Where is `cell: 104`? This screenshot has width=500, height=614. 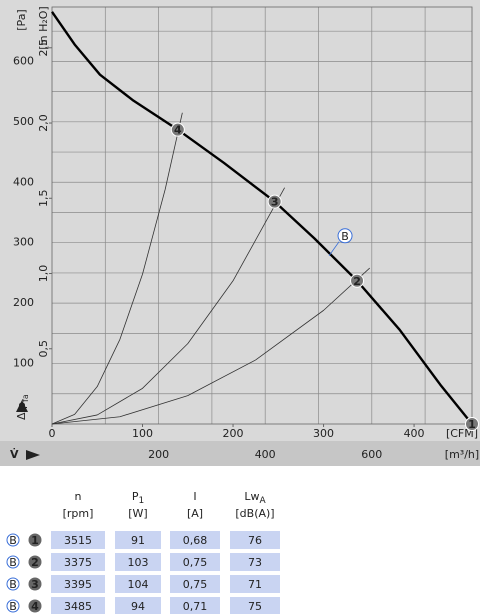
cell: 104 is located at coordinates (138, 584).